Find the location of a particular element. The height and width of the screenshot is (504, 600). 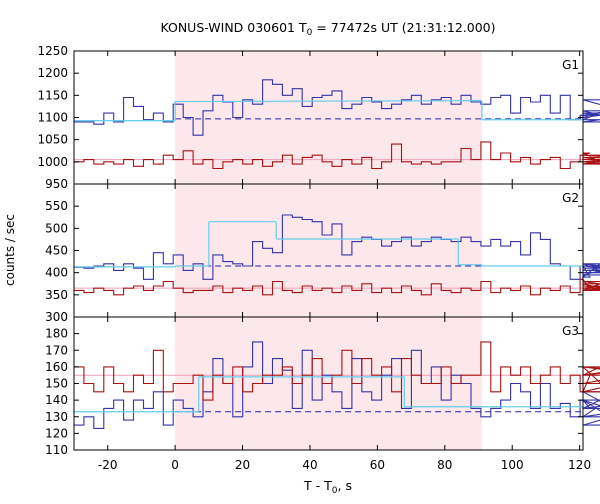

y-tick-label: 400 is located at coordinates (56, 273).